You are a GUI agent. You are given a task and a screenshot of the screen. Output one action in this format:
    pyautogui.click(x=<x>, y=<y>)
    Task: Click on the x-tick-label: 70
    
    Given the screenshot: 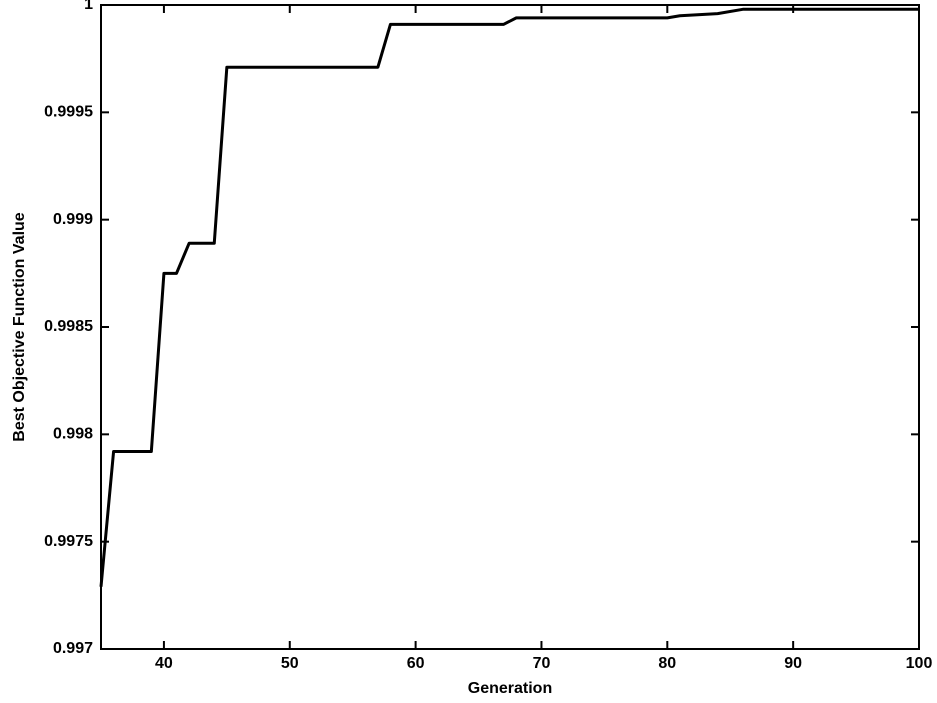 What is the action you would take?
    pyautogui.click(x=542, y=663)
    